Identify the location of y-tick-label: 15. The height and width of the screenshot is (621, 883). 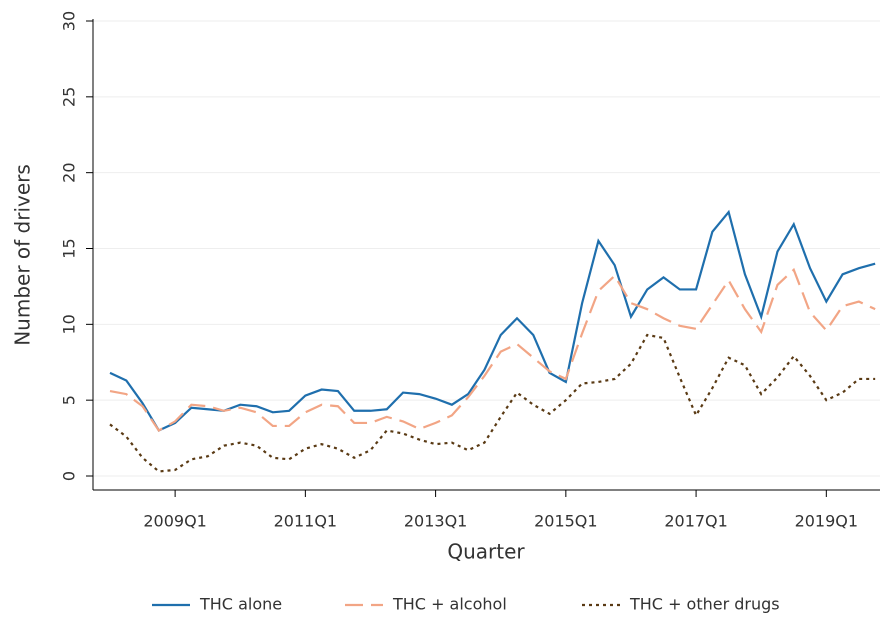
(69, 248).